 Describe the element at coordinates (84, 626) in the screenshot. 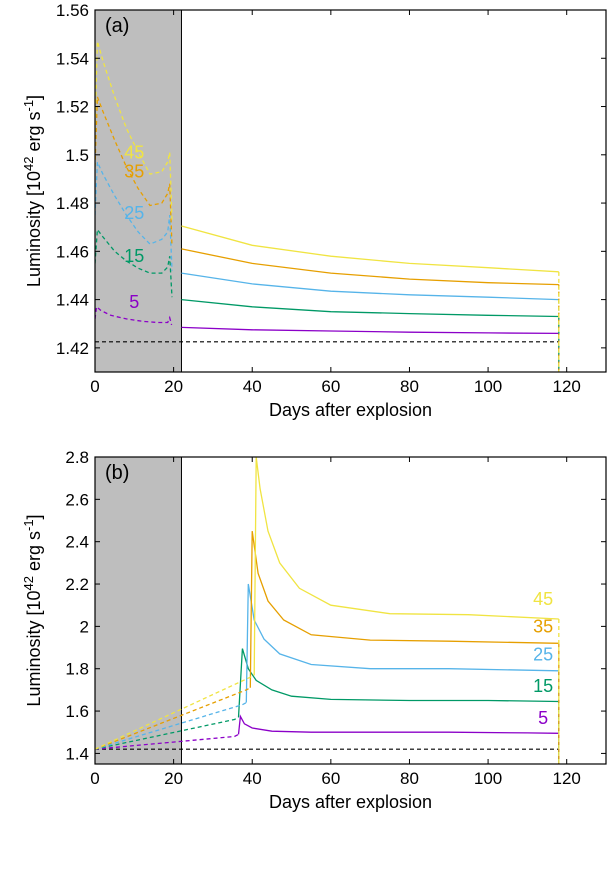

I see `y-tick-label: 2` at that location.